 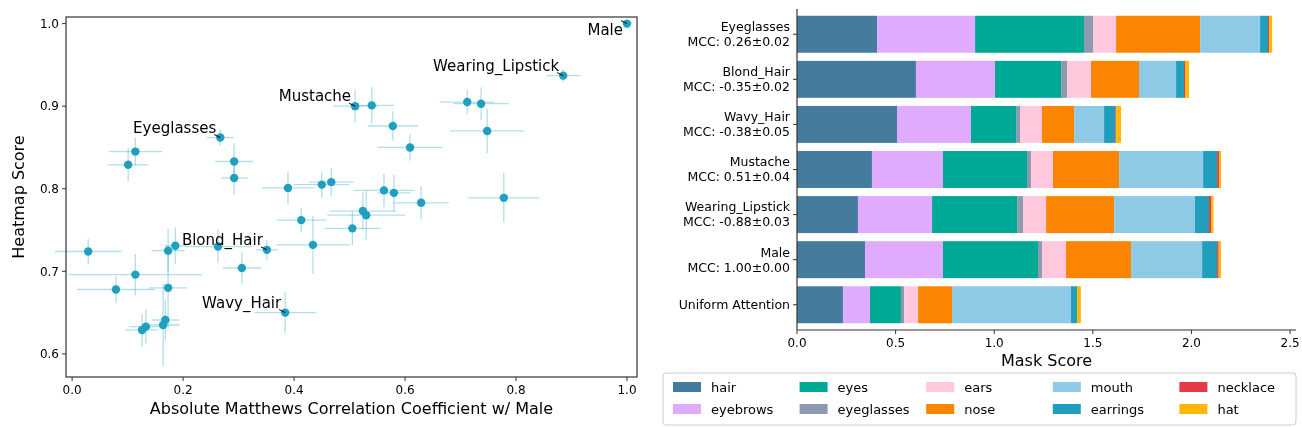 What do you see at coordinates (1117, 409) in the screenshot?
I see `legend-label: earrings` at bounding box center [1117, 409].